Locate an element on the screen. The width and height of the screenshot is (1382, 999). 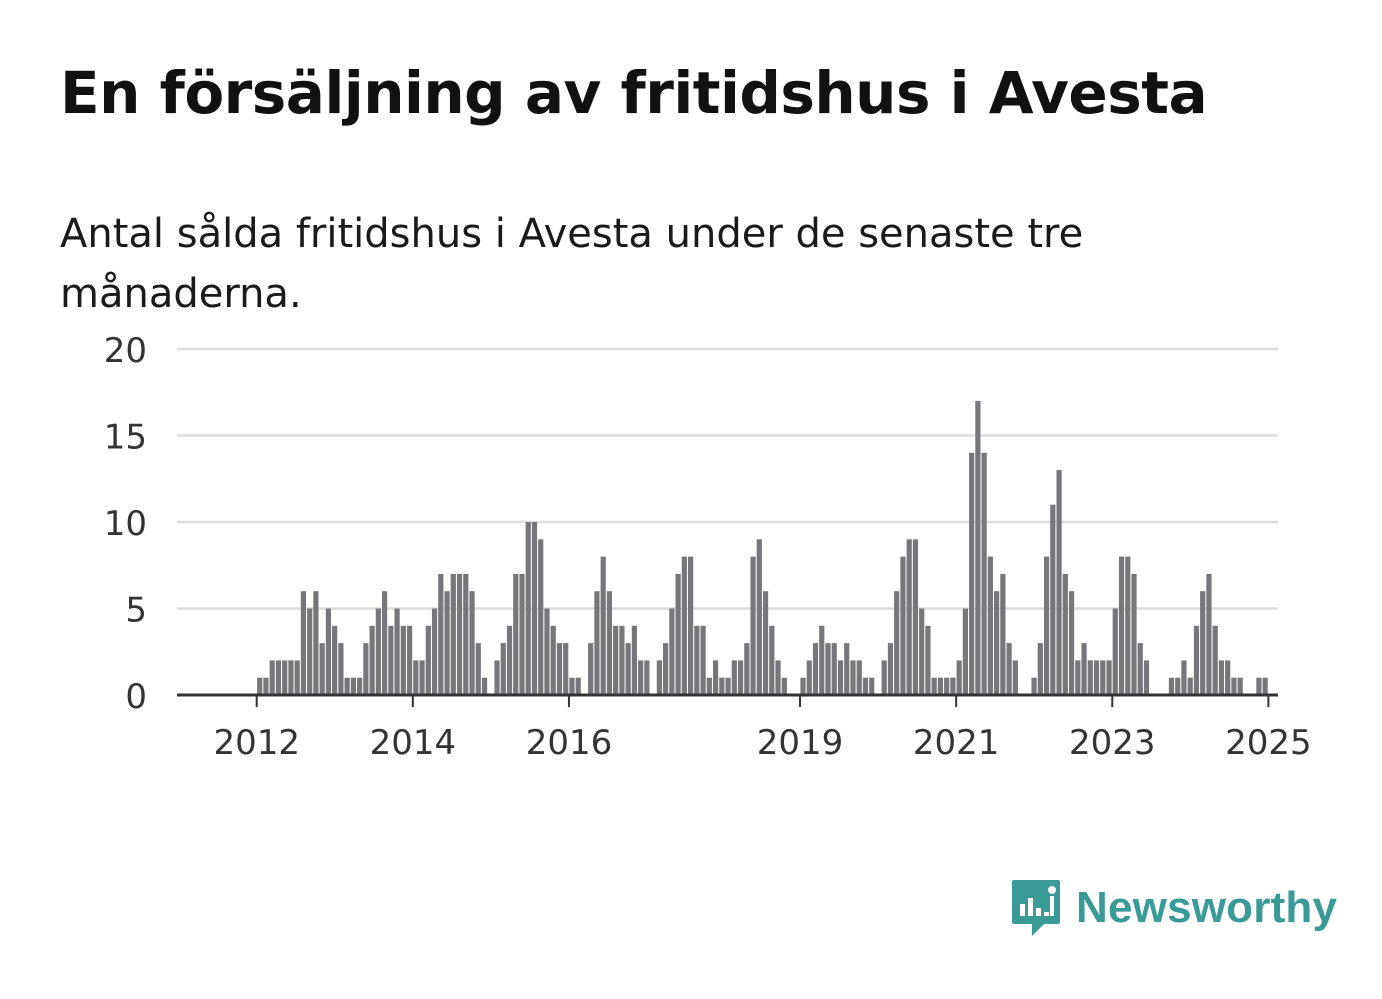
y-axis-tick-labels: 0 5 10 15 20 is located at coordinates (125, 524).